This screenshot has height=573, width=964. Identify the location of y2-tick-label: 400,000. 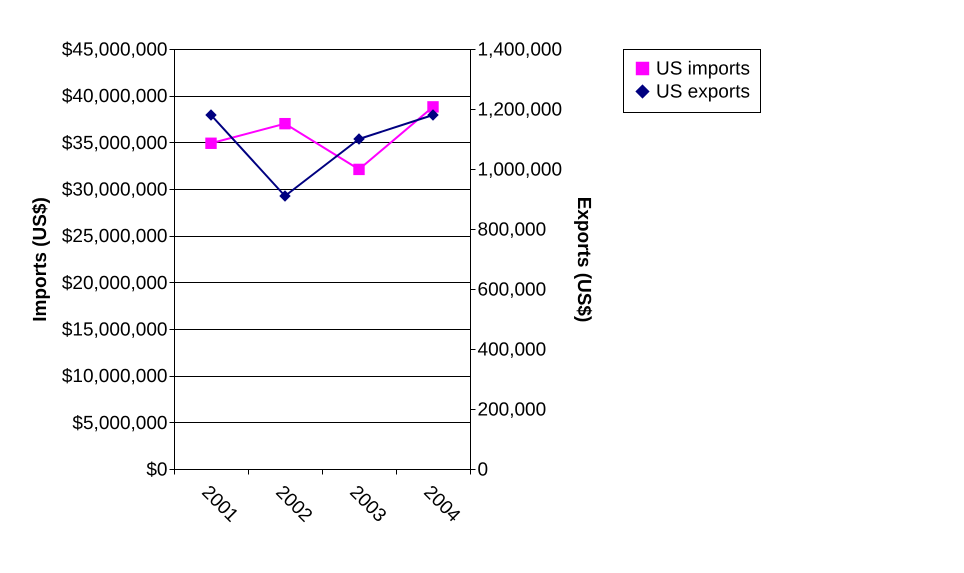
(512, 350).